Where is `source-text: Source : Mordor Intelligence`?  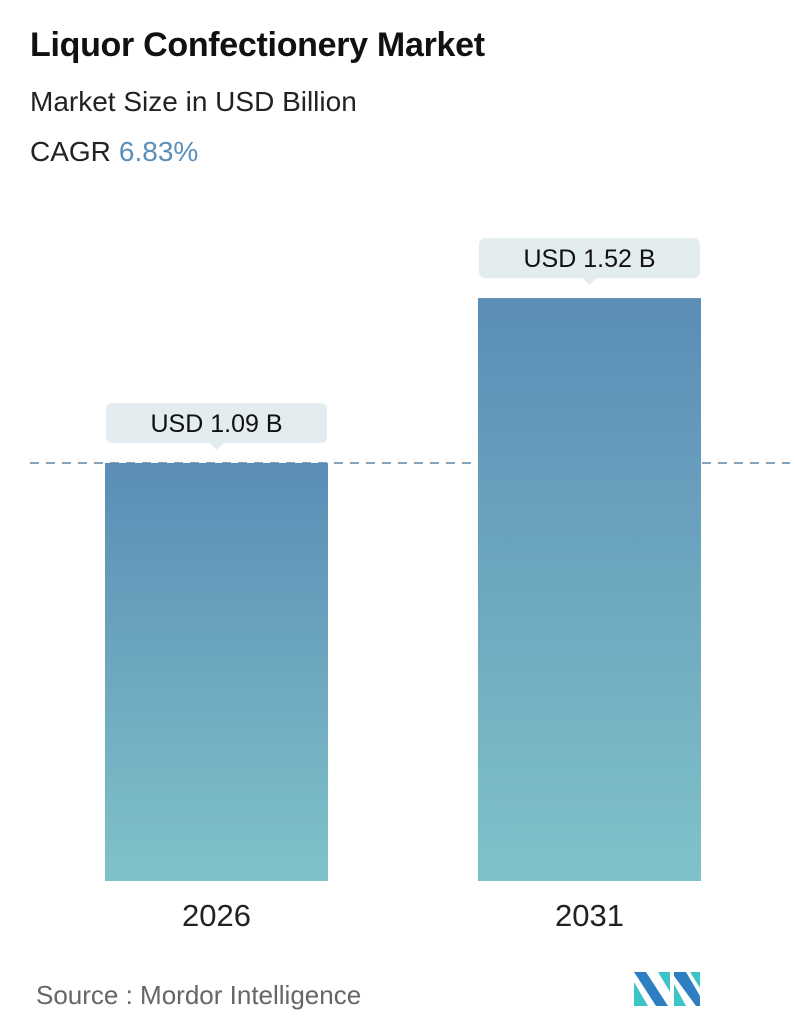
source-text: Source : Mordor Intelligence is located at coordinates (199, 995).